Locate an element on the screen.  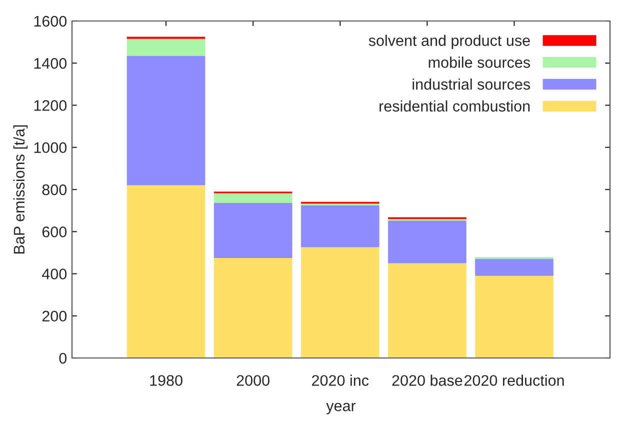
x-tick-label: 2020 base is located at coordinates (427, 380).